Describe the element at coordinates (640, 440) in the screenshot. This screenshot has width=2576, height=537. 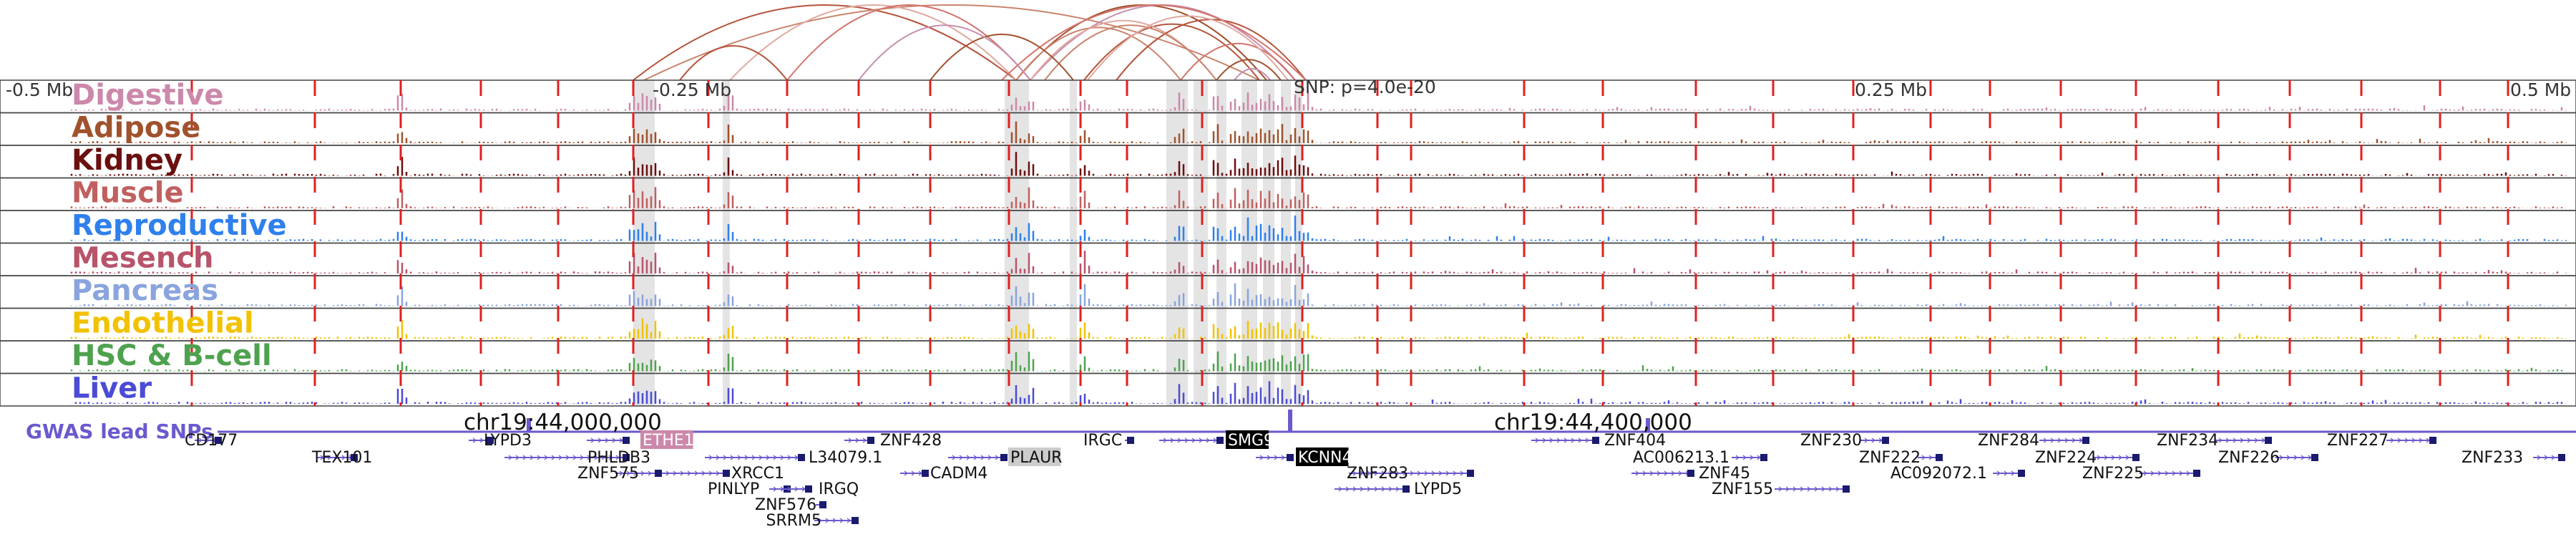
I see `gene-ethe1: ETHE1` at that location.